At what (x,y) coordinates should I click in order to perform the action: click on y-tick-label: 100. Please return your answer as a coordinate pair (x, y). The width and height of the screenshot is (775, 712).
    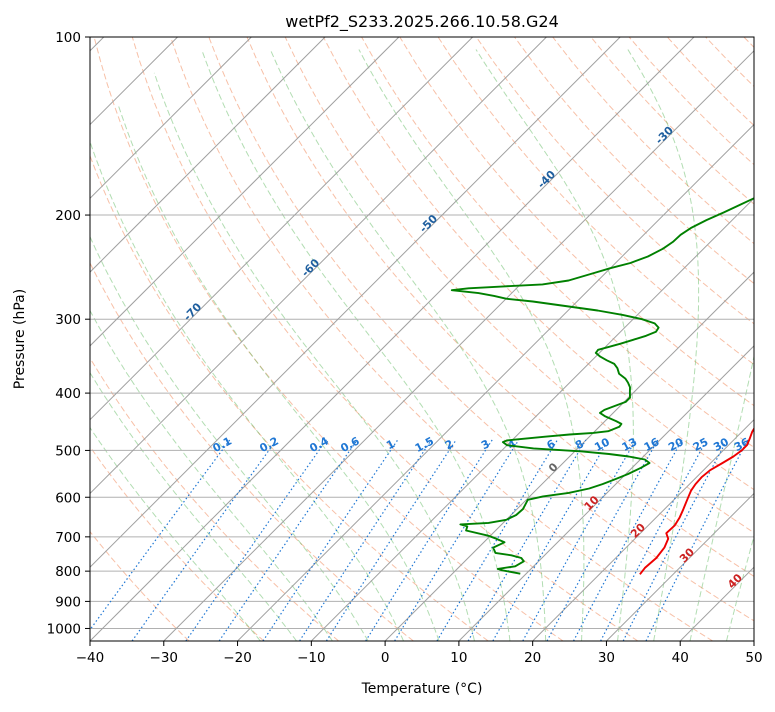
    Looking at the image, I should click on (68, 38).